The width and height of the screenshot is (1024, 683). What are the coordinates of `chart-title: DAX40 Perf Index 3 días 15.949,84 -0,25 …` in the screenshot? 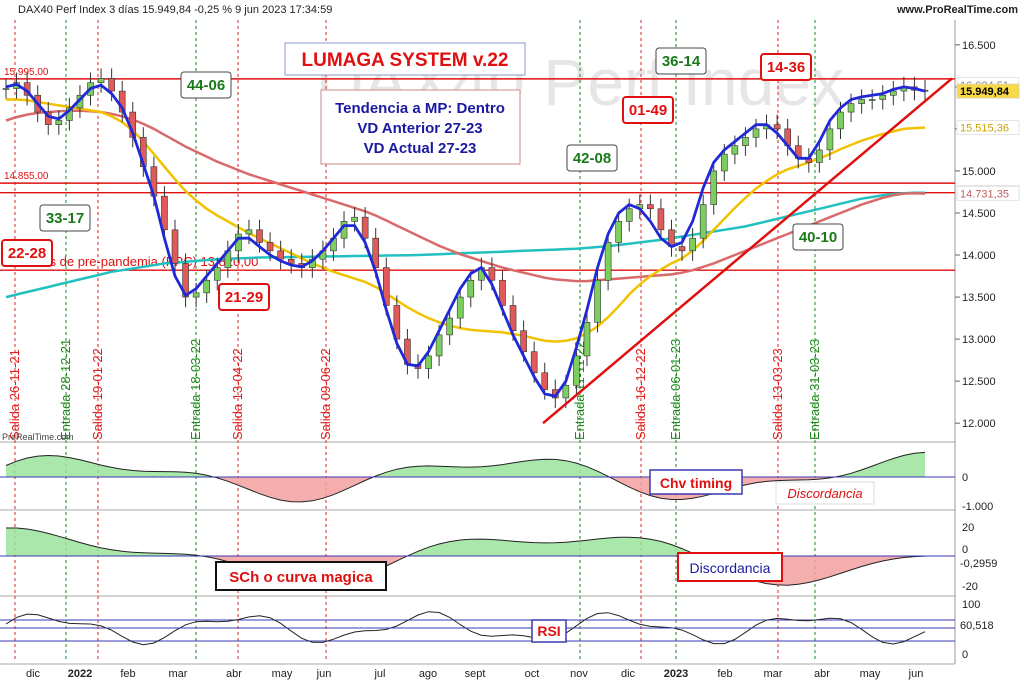 It's located at (175, 10).